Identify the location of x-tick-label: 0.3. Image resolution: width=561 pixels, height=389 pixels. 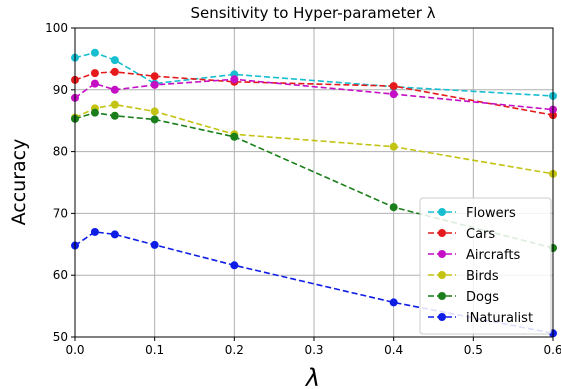
(313, 350).